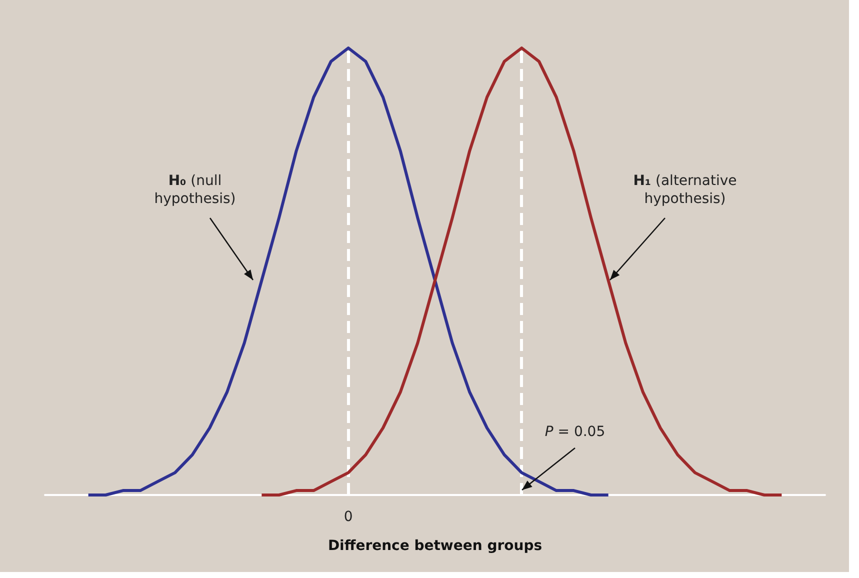  I want to click on x-axis-title: Difference between groups, so click(435, 546).